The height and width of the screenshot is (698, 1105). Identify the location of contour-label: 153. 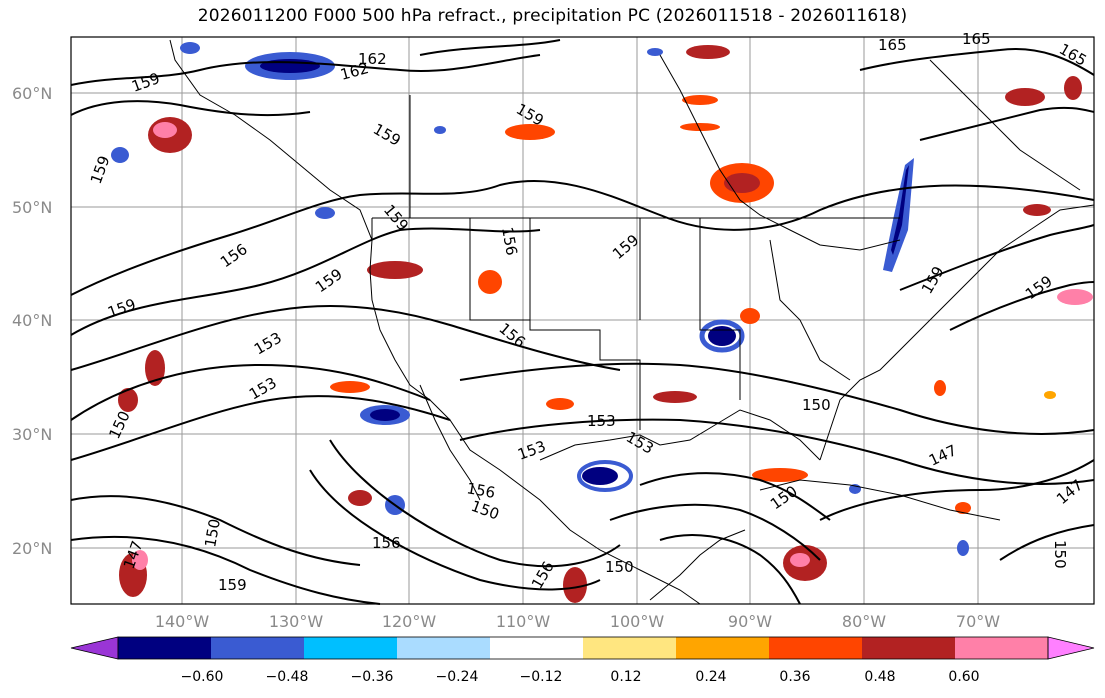
(601, 421).